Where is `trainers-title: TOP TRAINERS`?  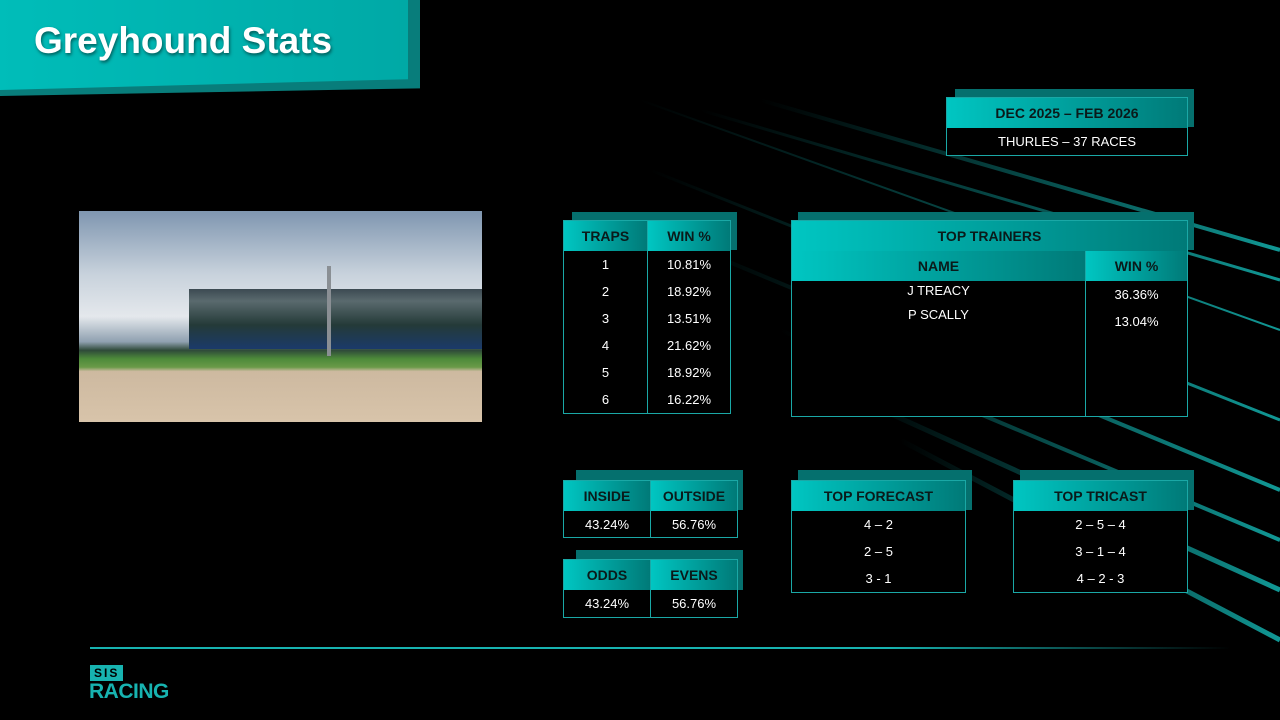 trainers-title: TOP TRAINERS is located at coordinates (989, 236).